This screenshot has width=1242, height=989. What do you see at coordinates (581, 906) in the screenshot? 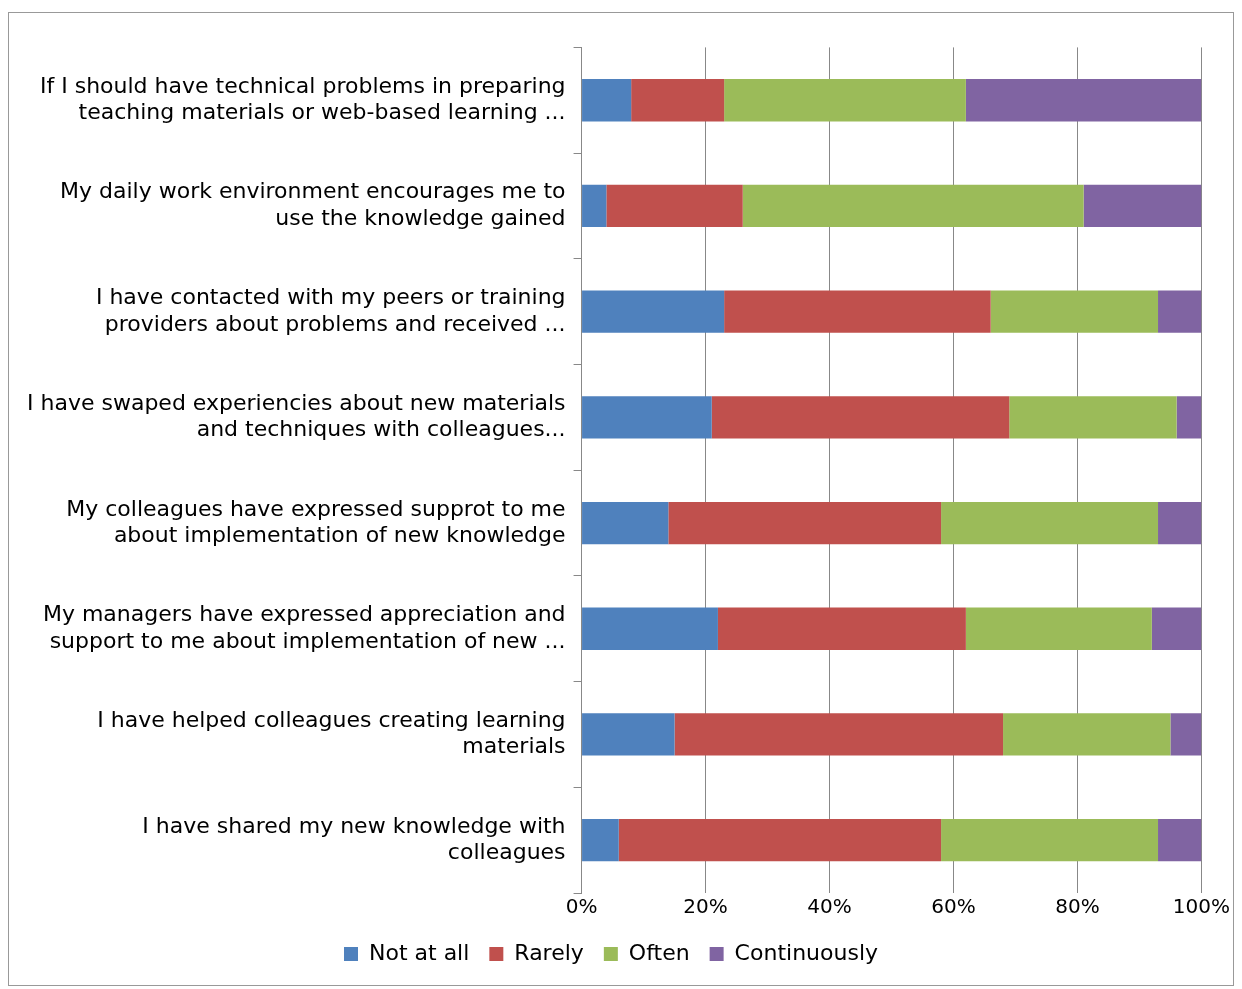
I see `x-tick-label: 0%` at bounding box center [581, 906].